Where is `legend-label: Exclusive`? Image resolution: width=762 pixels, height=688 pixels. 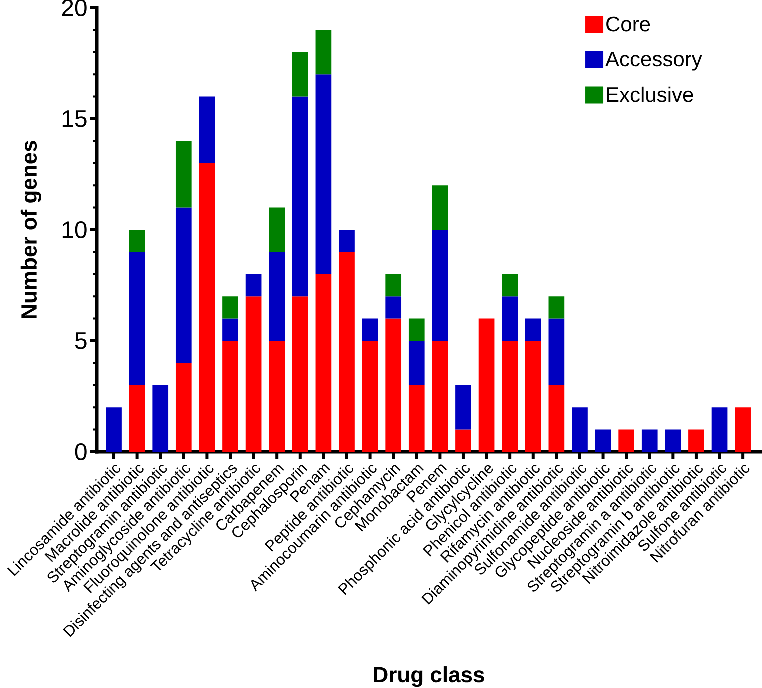 legend-label: Exclusive is located at coordinates (650, 94).